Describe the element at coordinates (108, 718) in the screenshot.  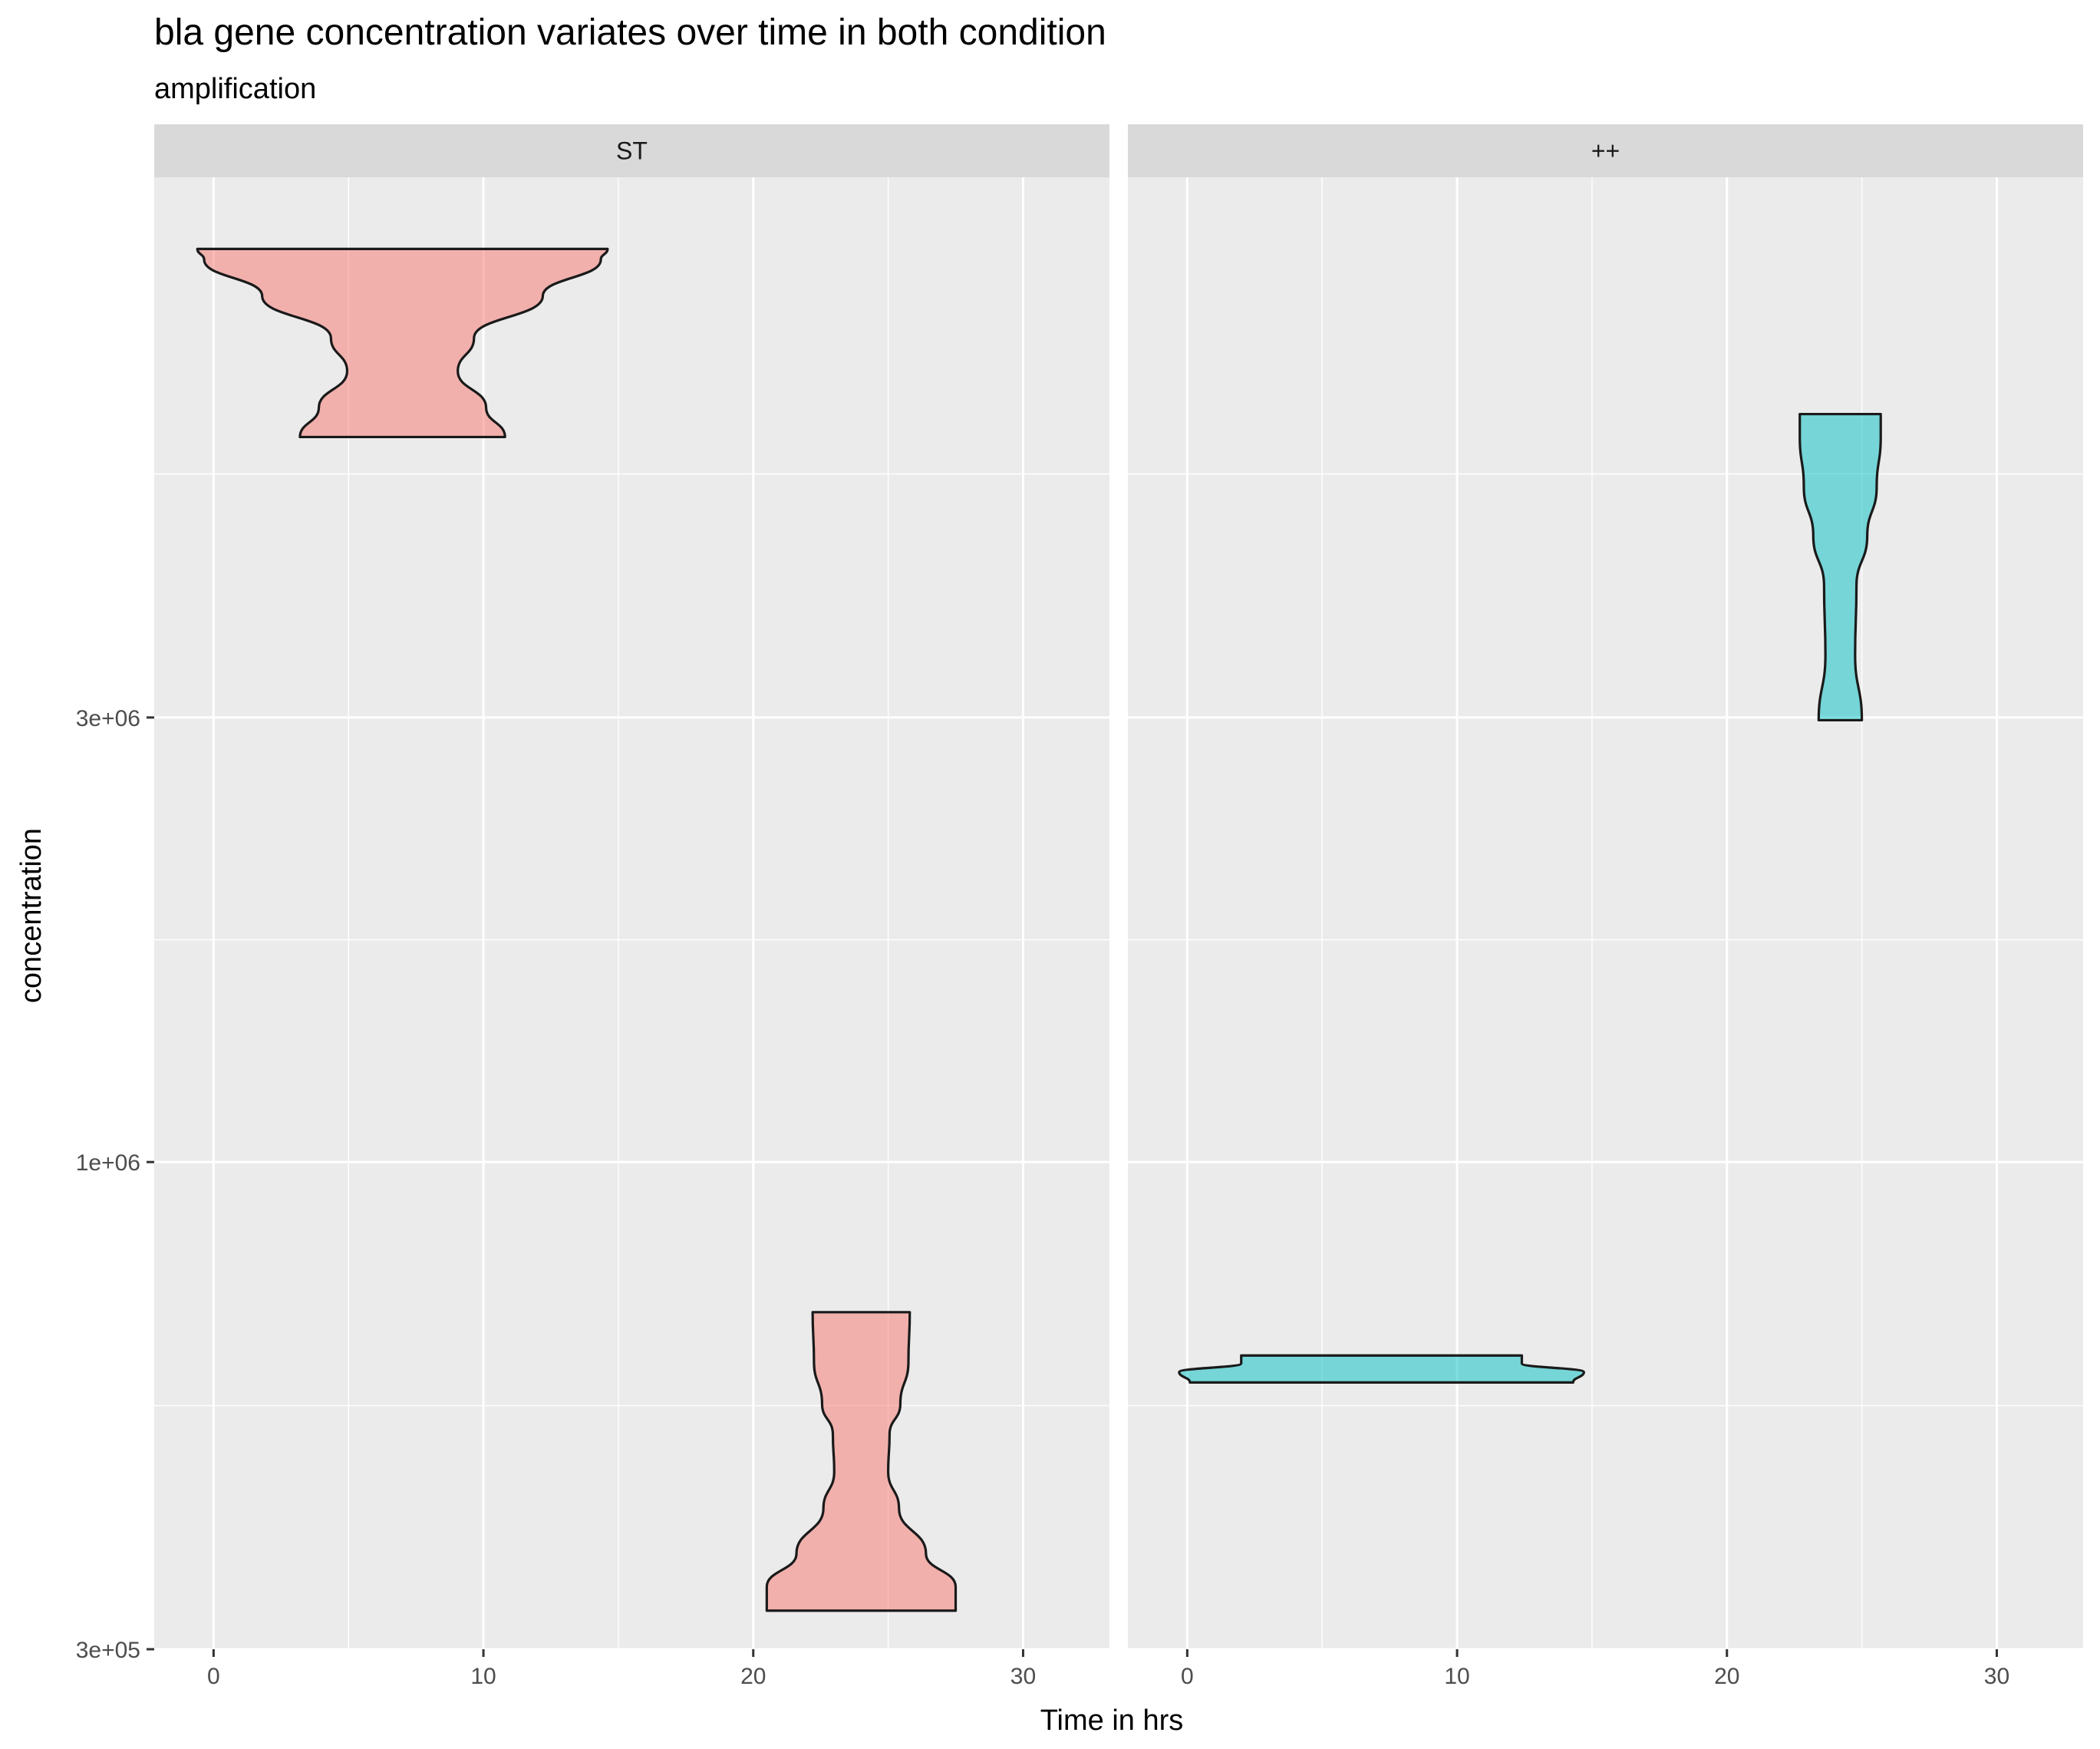
I see `y-tick-label: 3e+06` at that location.